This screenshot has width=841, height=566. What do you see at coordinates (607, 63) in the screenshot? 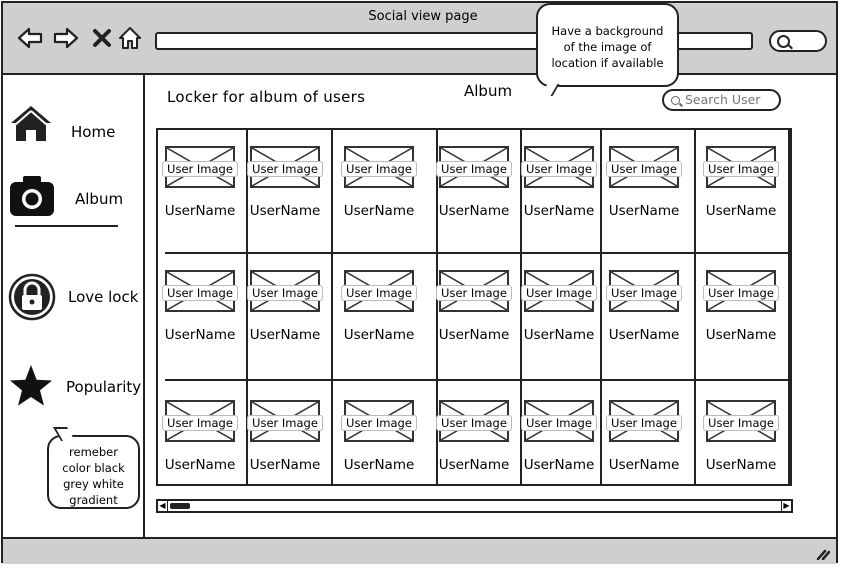
I see `note-line: location if available` at bounding box center [607, 63].